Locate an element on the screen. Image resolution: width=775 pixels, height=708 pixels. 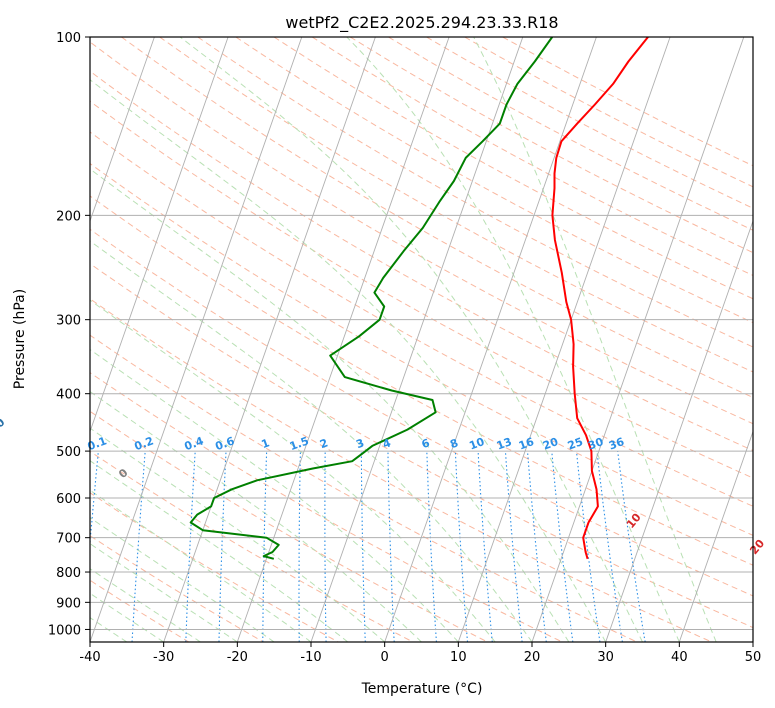
mixing-ratio-label: 13 is located at coordinates (504, 443).